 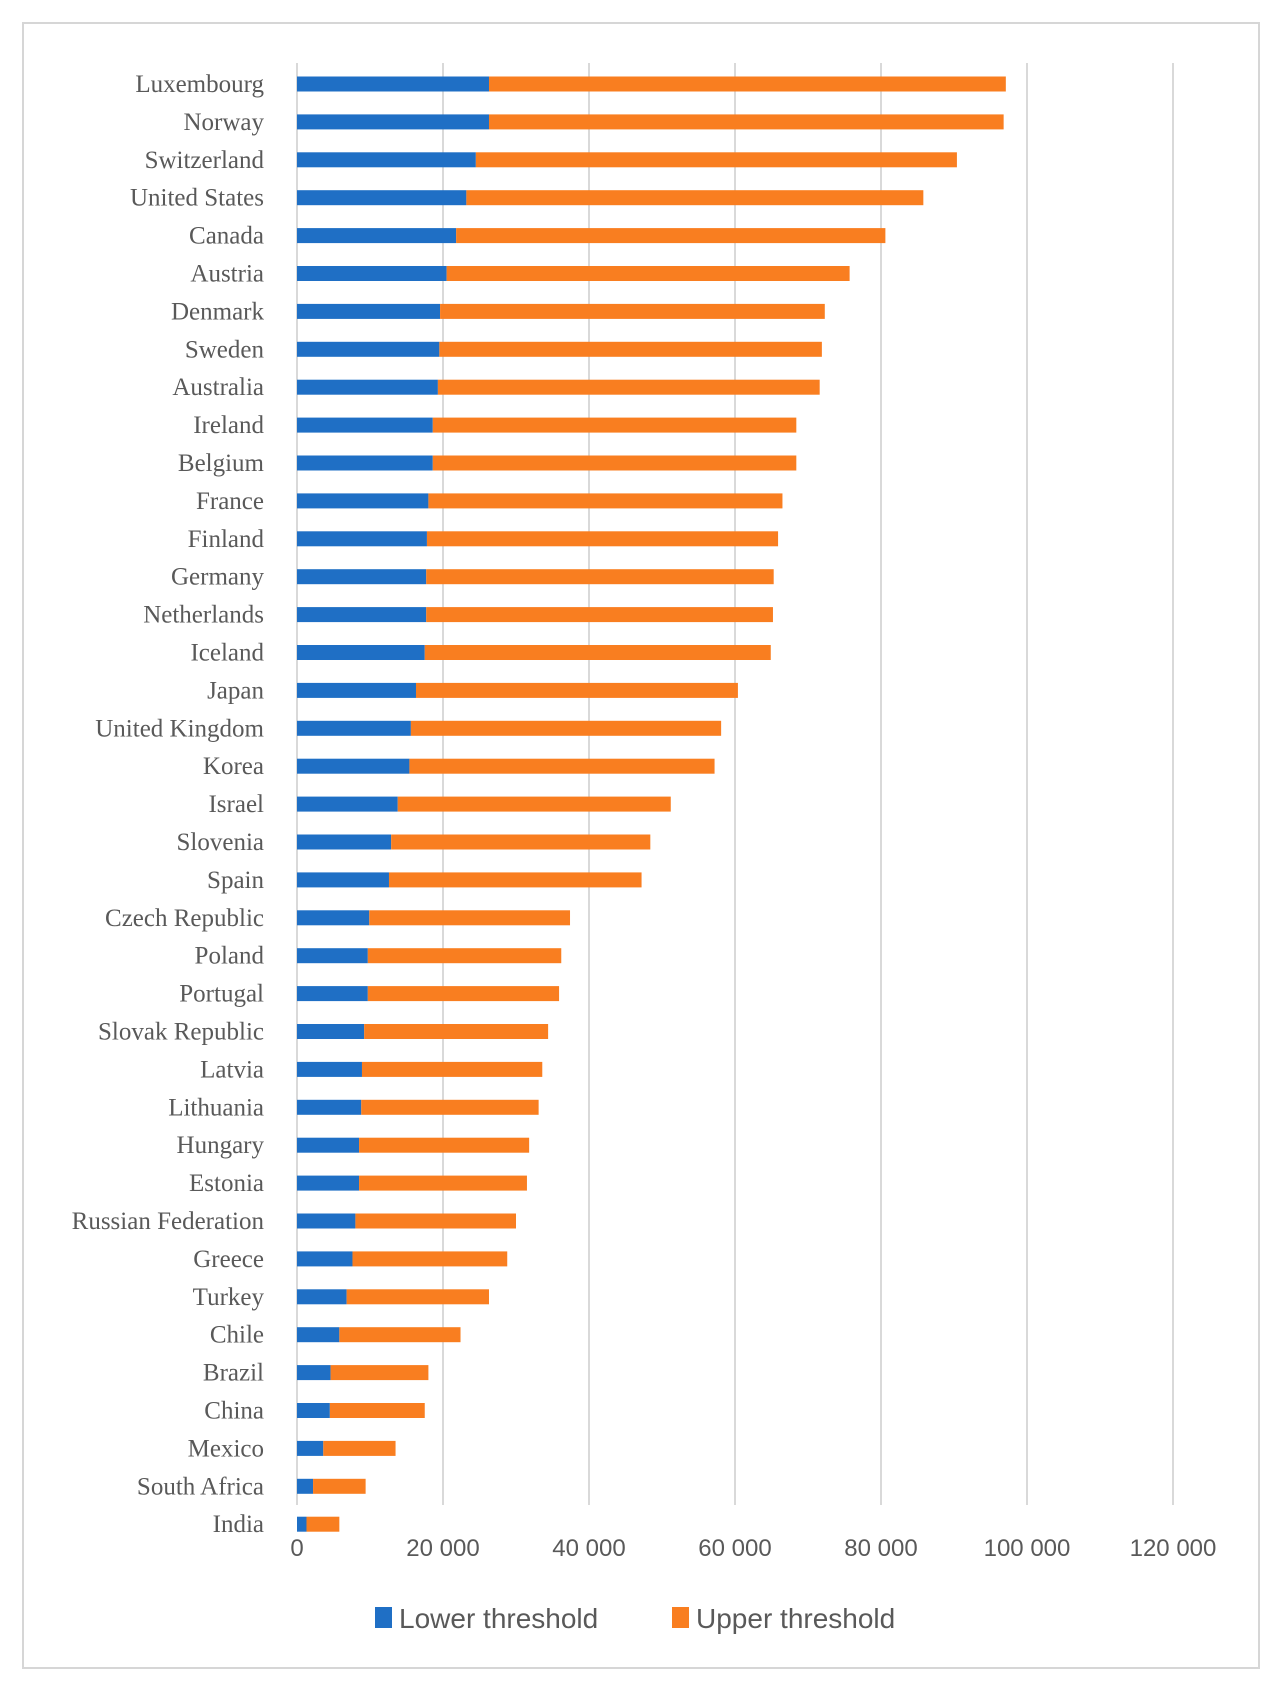 What do you see at coordinates (230, 956) in the screenshot?
I see `category-label: Poland` at bounding box center [230, 956].